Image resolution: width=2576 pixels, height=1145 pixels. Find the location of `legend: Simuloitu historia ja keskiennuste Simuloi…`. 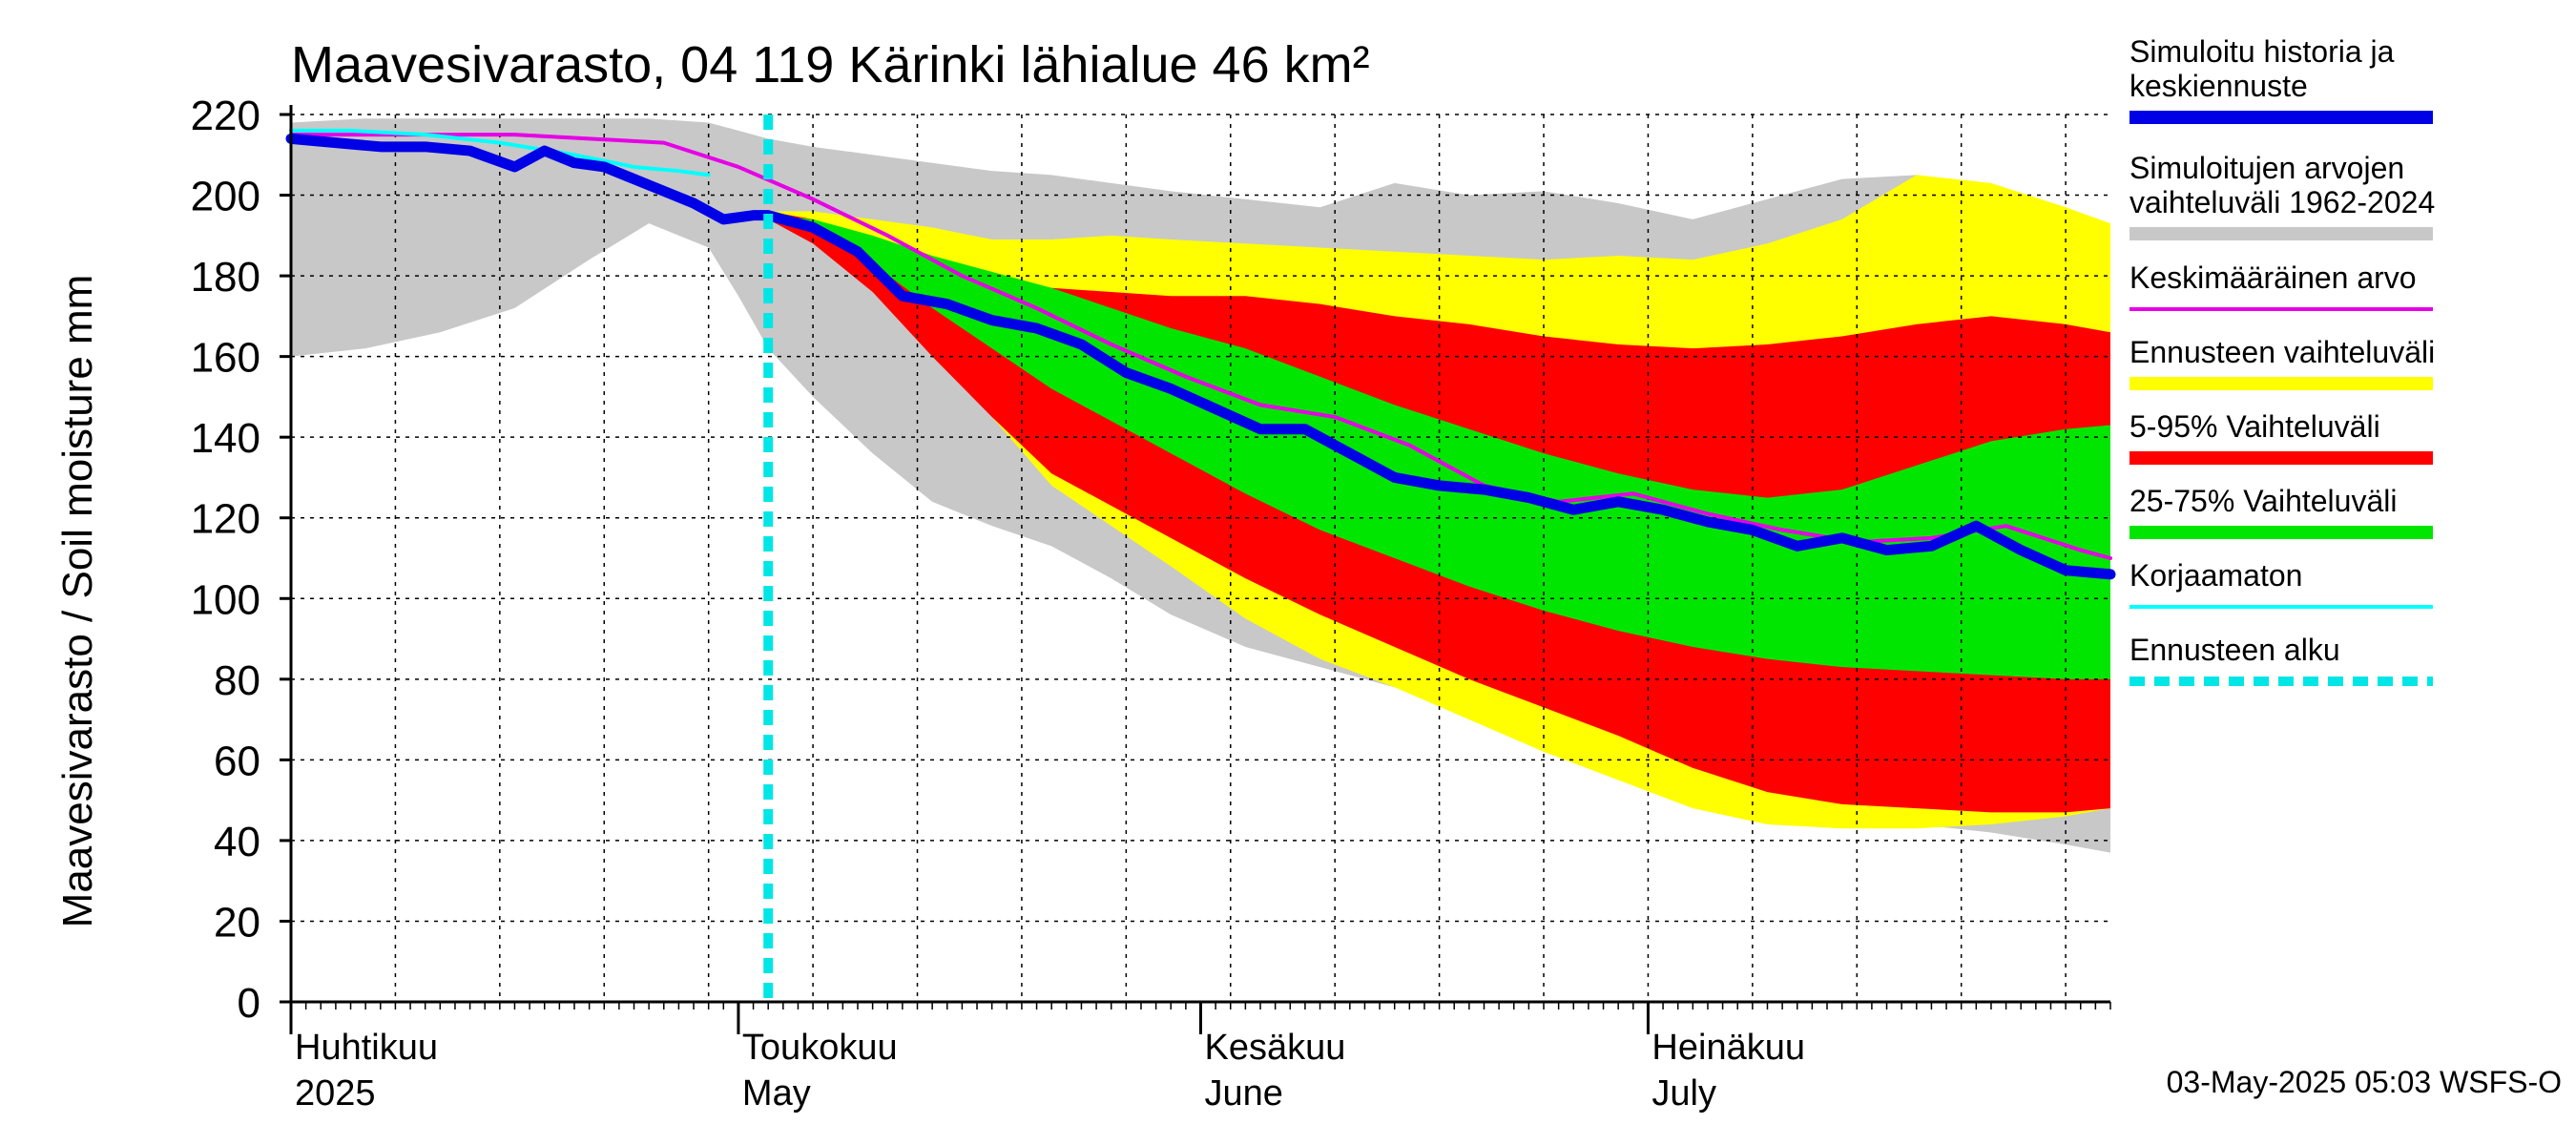

legend: Simuloitu historia ja keskiennuste Simuloi… is located at coordinates (2282, 360).